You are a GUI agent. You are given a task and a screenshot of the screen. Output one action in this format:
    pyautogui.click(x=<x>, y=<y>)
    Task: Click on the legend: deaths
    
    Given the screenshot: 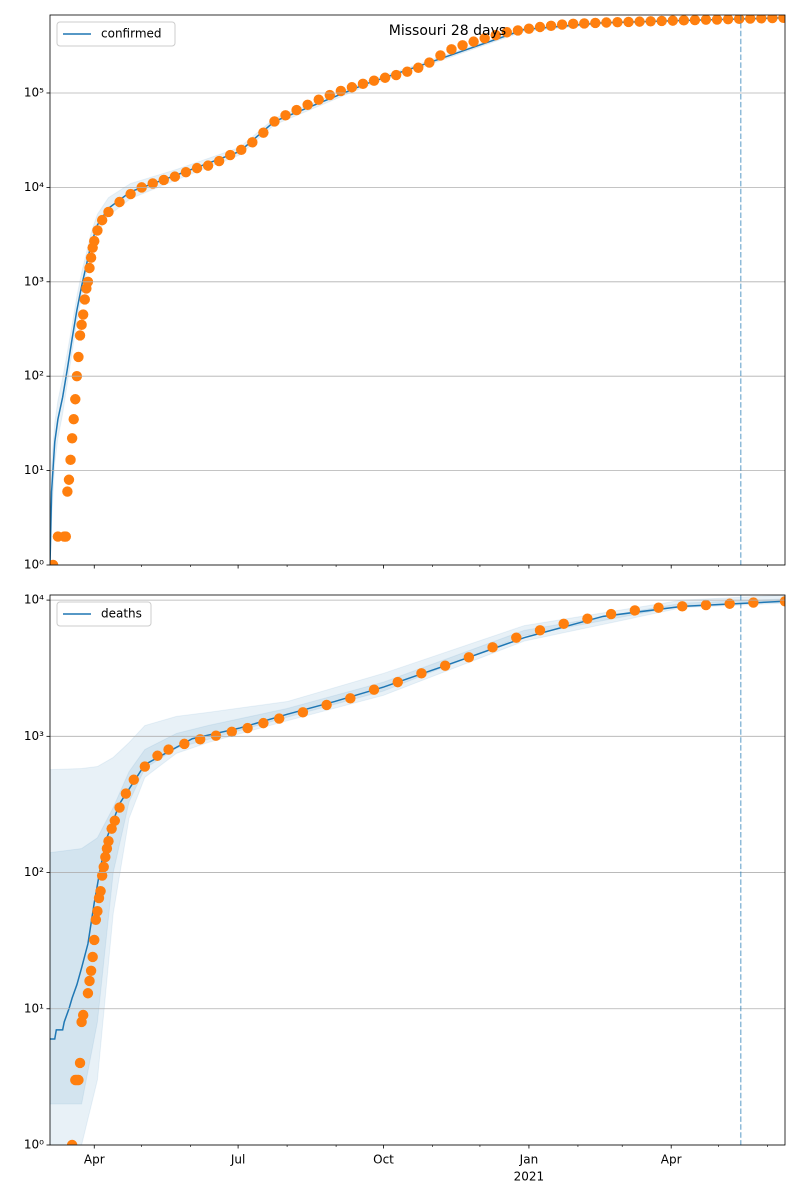 What is the action you would take?
    pyautogui.click(x=104, y=614)
    